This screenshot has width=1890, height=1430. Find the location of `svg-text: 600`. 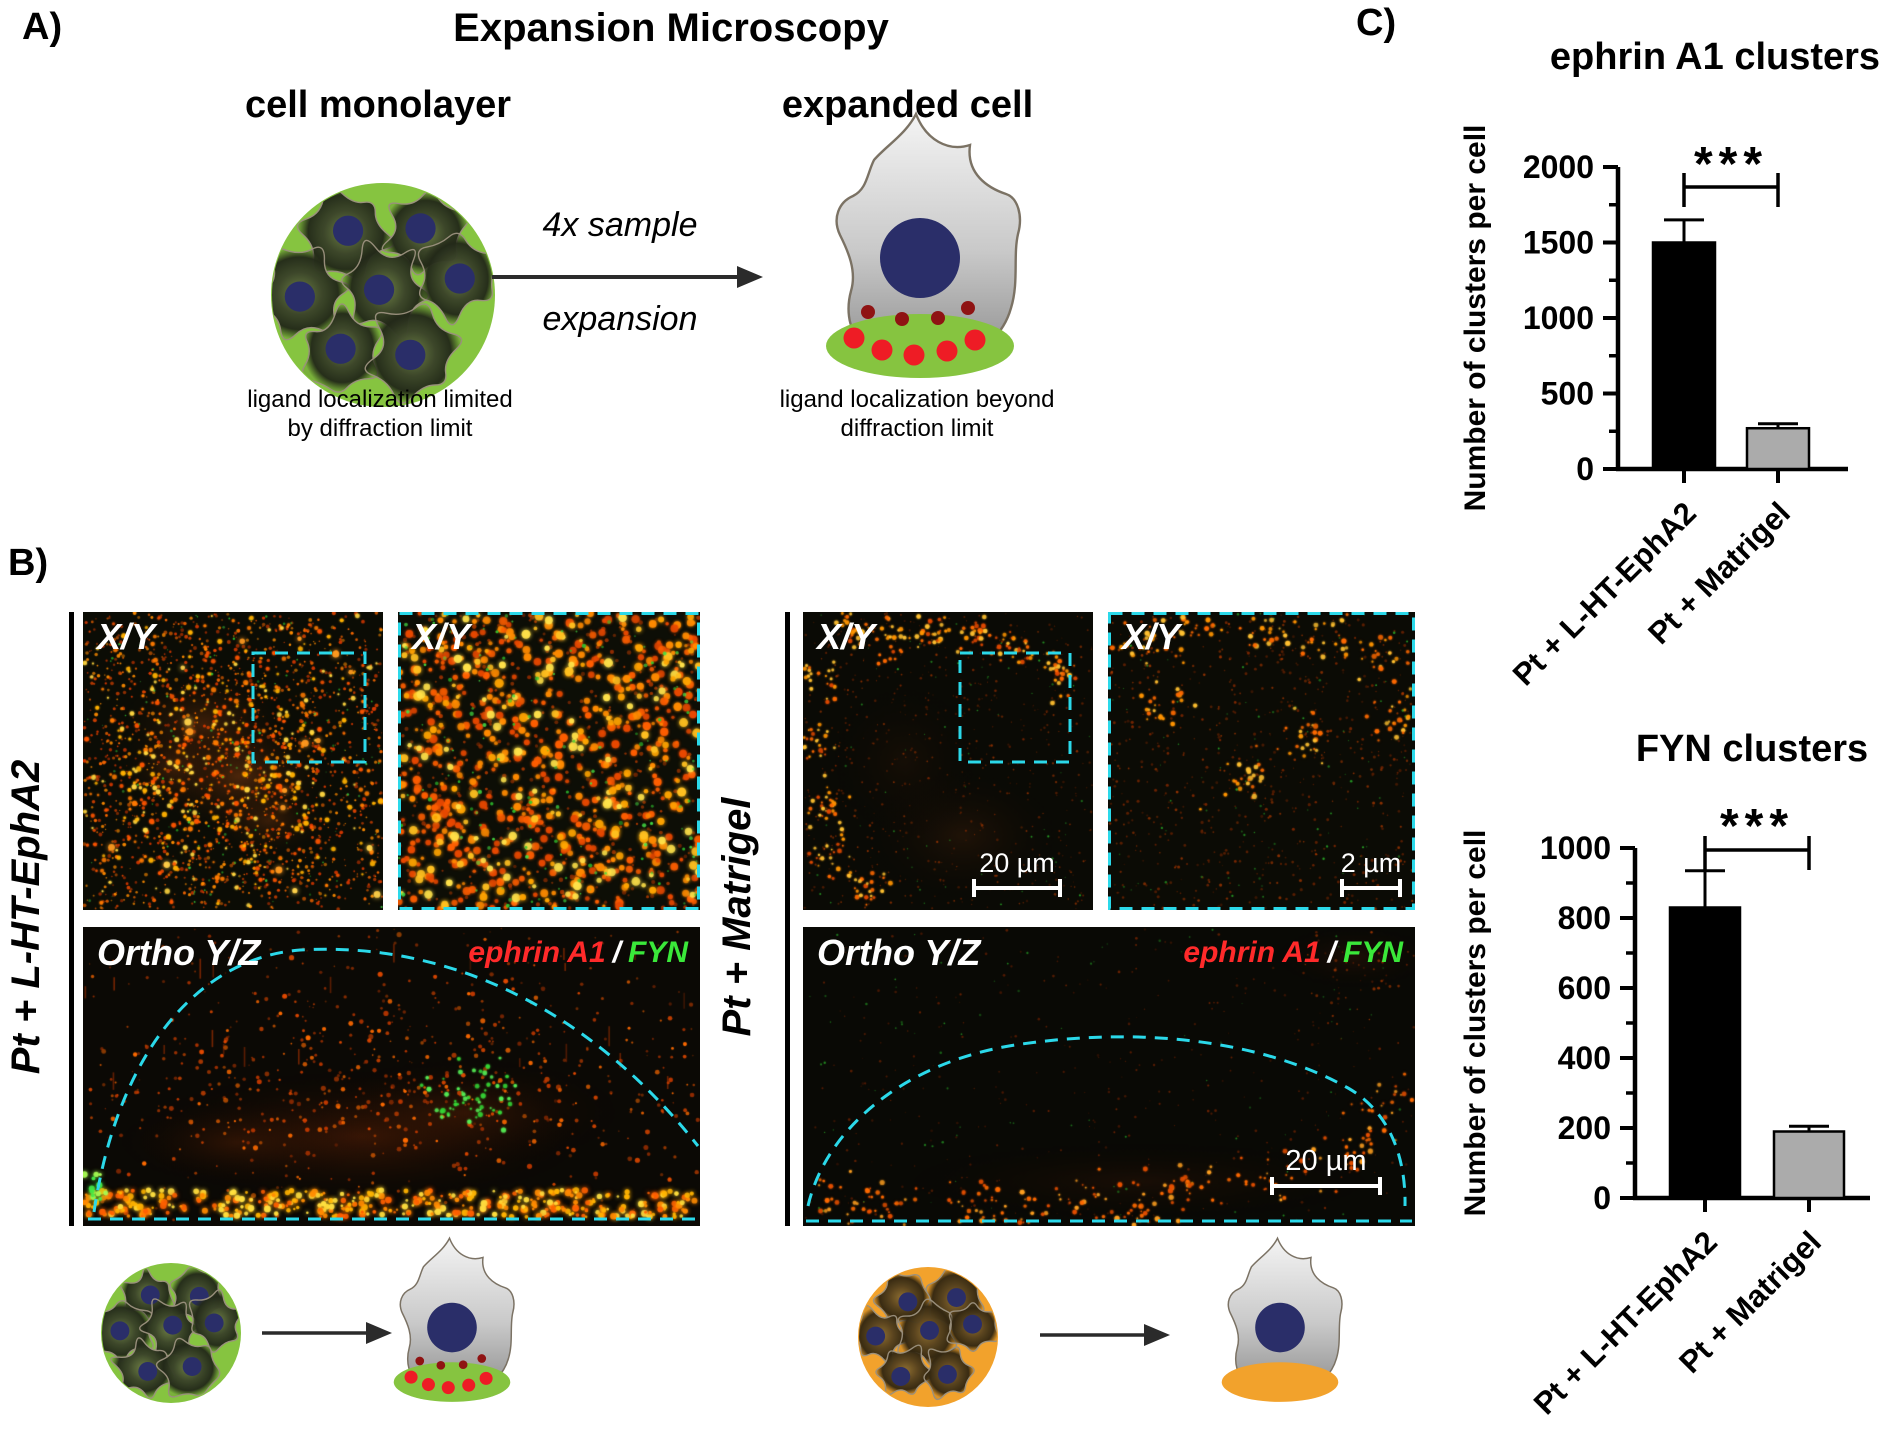

svg-text: 600 is located at coordinates (1584, 988).